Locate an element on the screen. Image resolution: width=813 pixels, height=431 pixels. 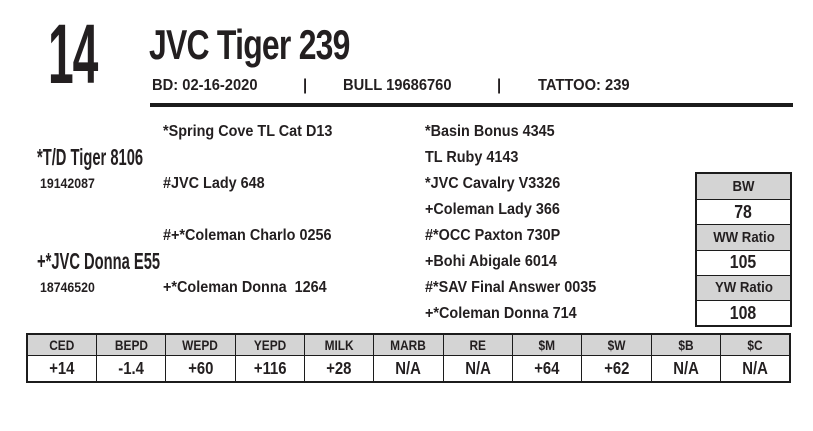
grandparent-name: *Spring Cove TL Cat D13 is located at coordinates (248, 131).